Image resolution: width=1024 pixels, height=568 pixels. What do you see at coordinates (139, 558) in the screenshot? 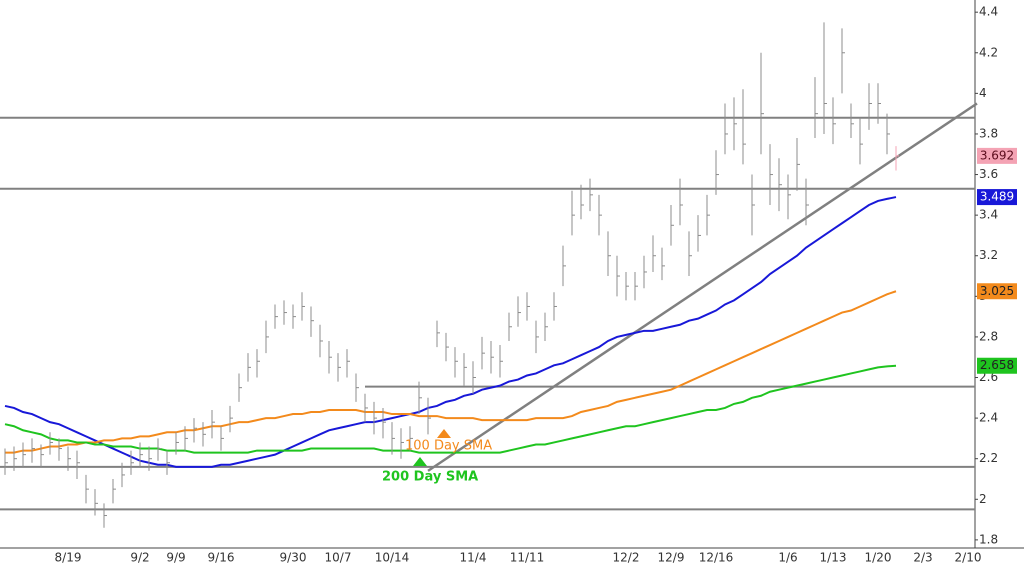
I see `x-tick-label: 9/2` at bounding box center [139, 558].